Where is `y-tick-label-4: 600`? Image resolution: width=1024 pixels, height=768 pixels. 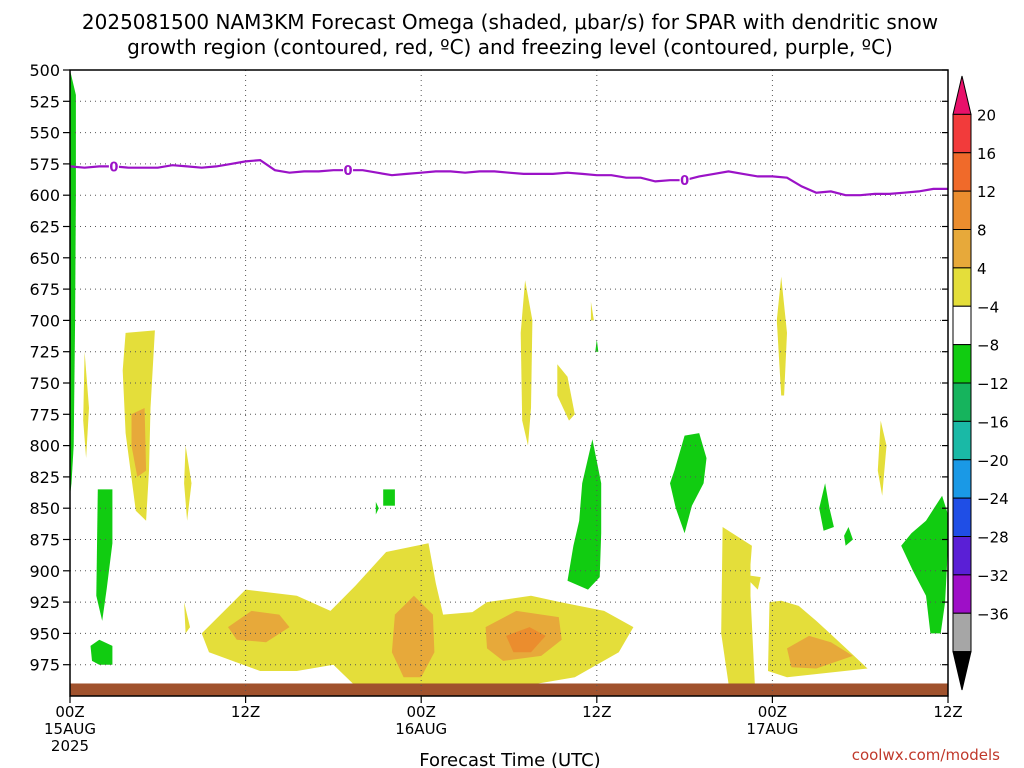
y-tick-label-4: 600 is located at coordinates (44, 195).